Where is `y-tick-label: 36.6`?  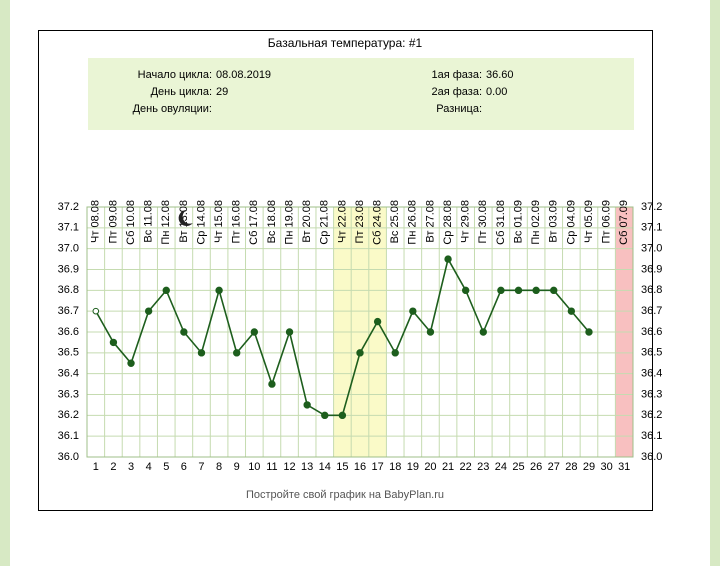 y-tick-label: 36.6 is located at coordinates (68, 332).